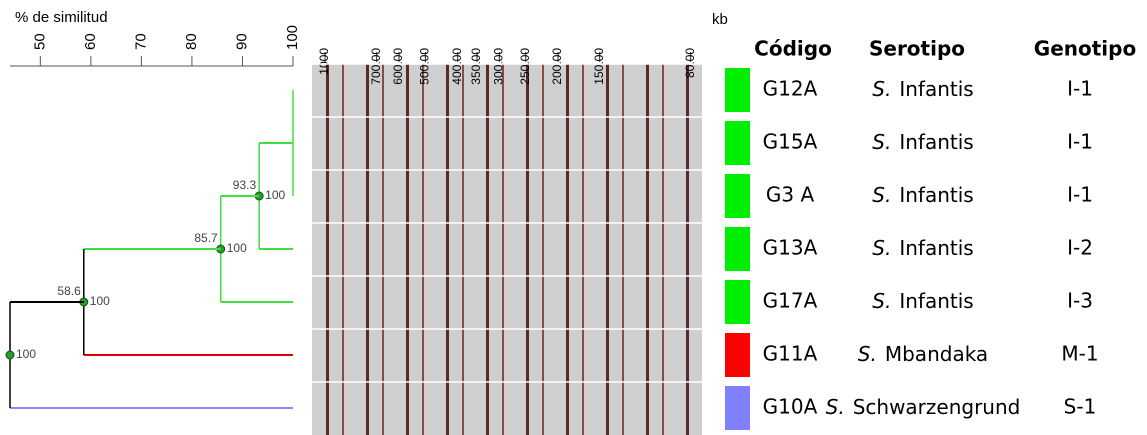 The width and height of the screenshot is (1147, 435). Describe the element at coordinates (525, 66) in the screenshot. I see `gel-tick-label: 250.00` at that location.